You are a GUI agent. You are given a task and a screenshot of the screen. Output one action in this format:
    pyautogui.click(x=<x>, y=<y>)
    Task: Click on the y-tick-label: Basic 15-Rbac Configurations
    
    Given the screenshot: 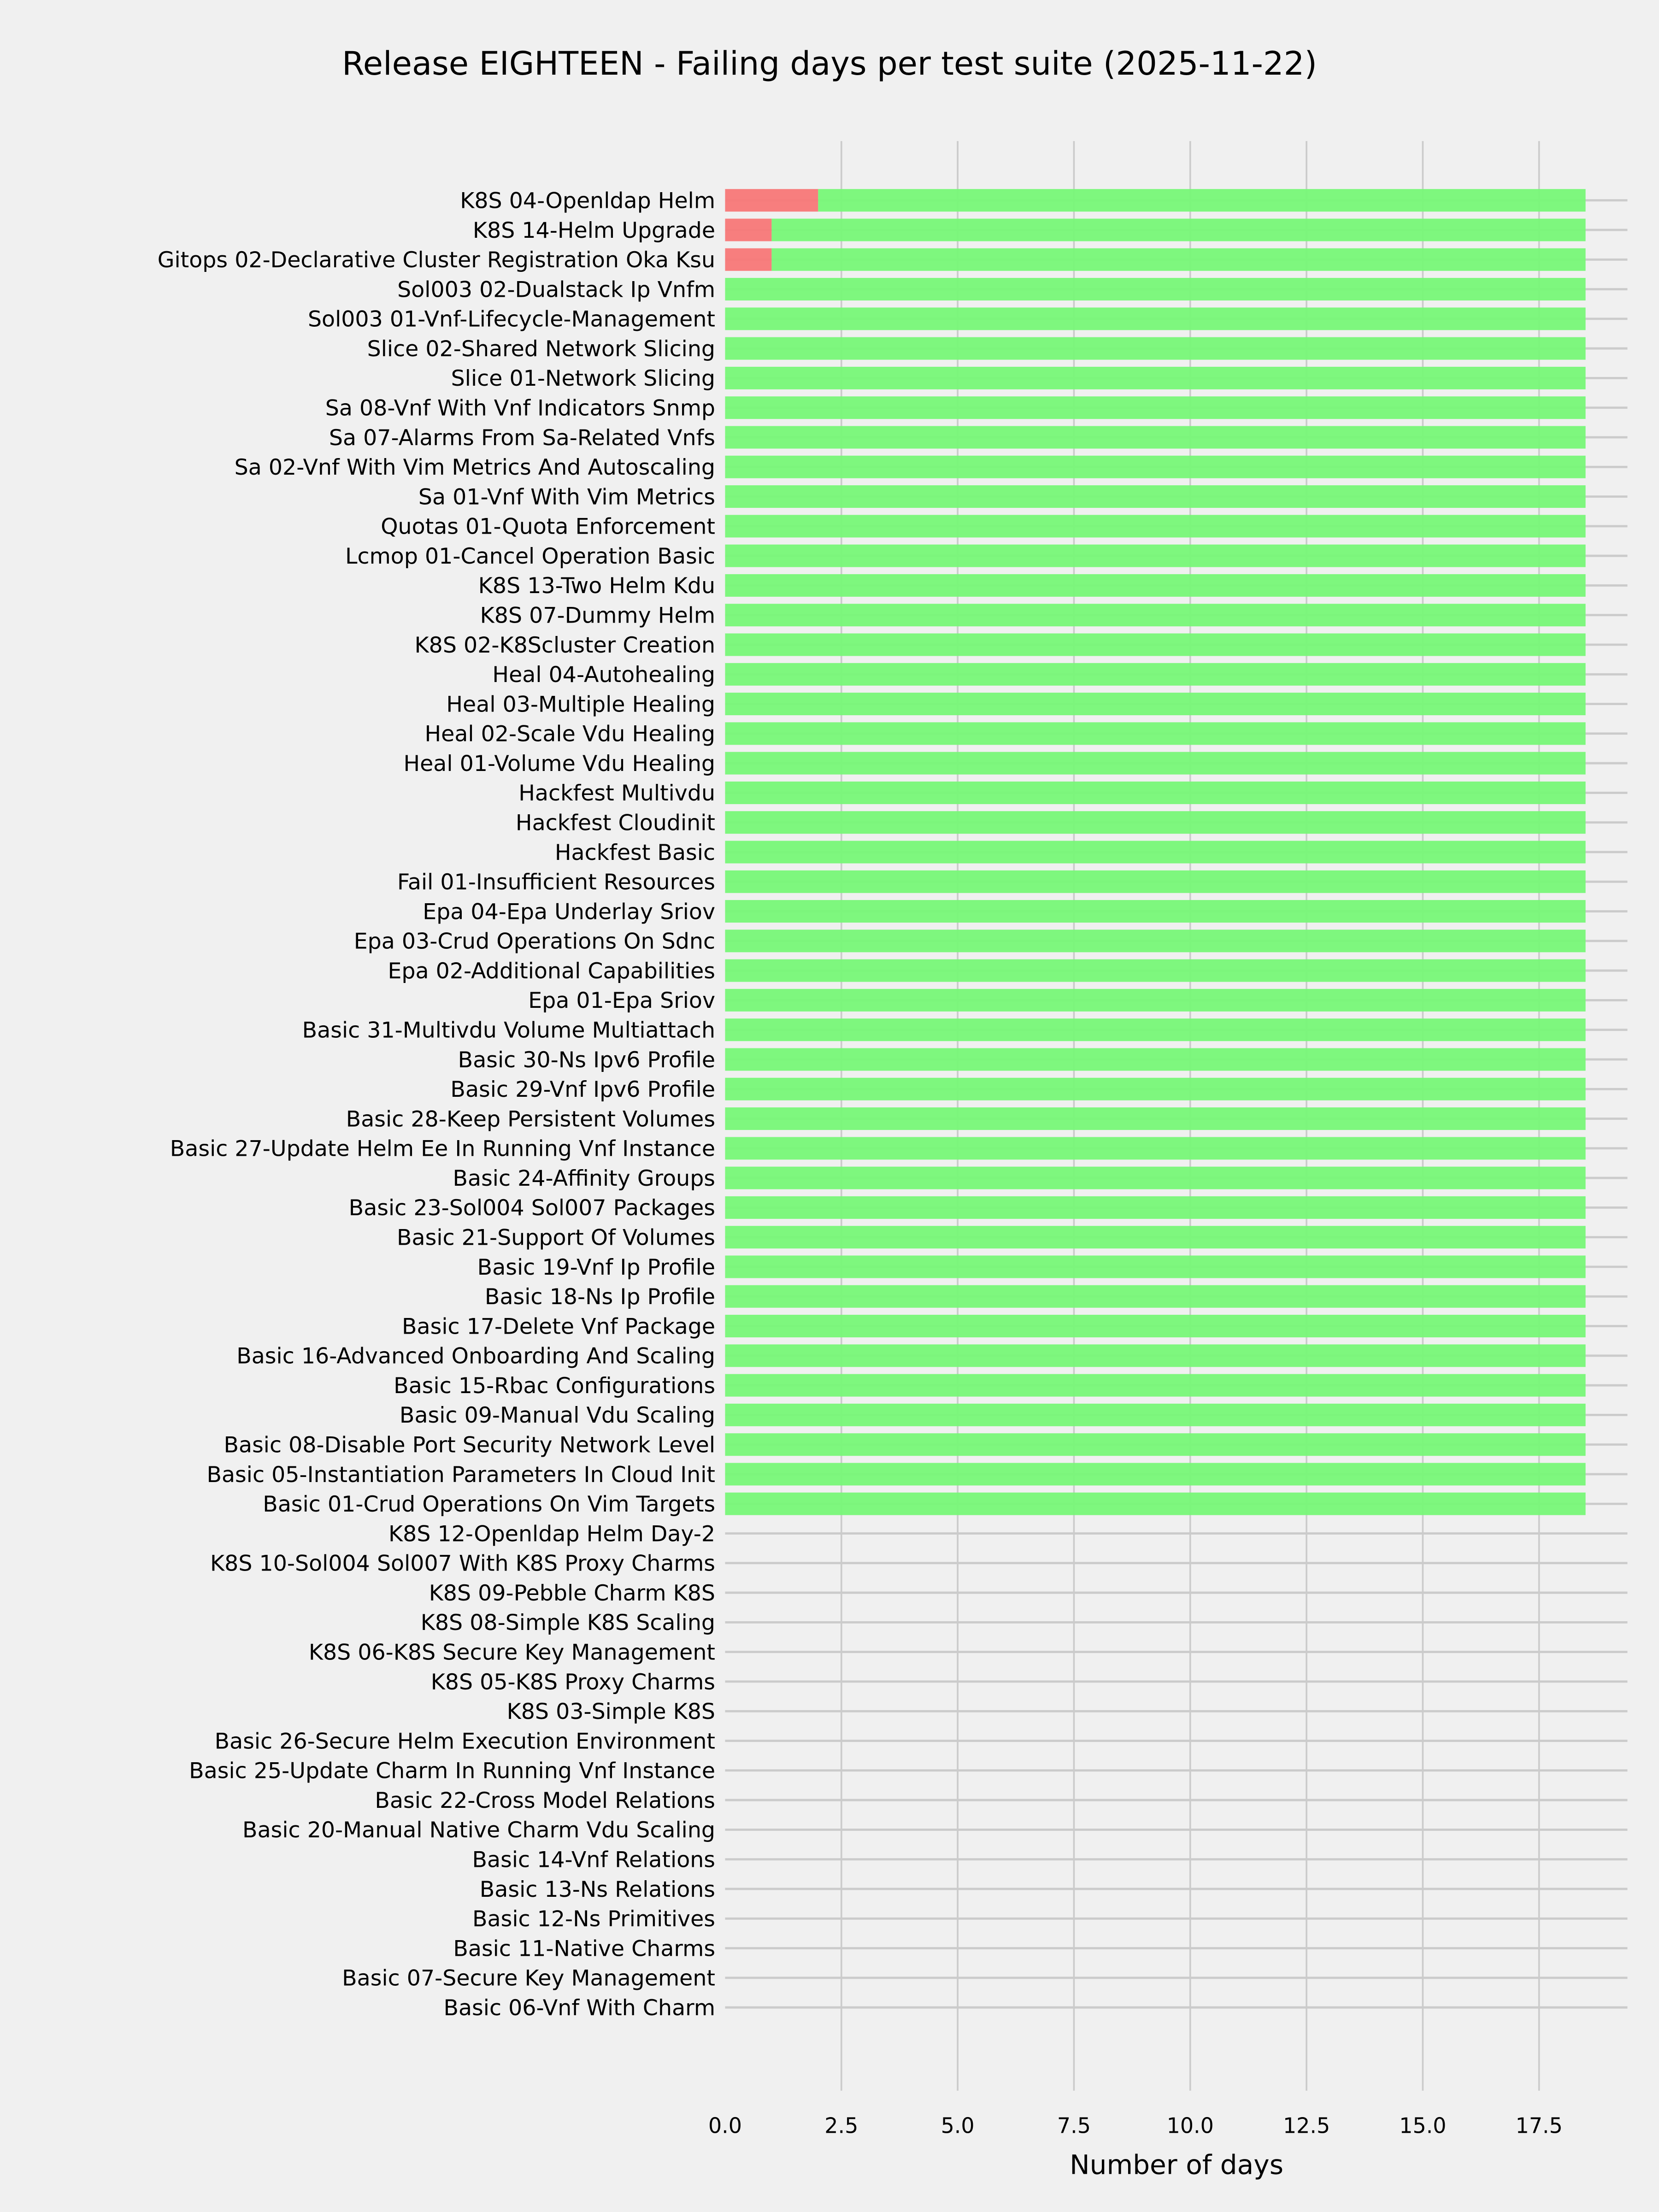 What is the action you would take?
    pyautogui.click(x=554, y=1386)
    